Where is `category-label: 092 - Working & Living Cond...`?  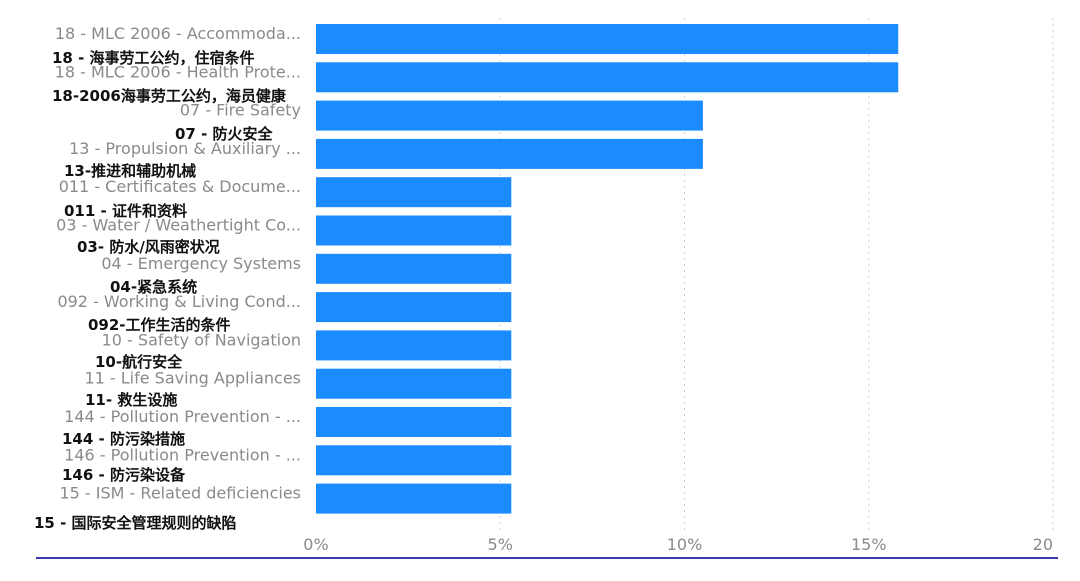 category-label: 092 - Working & Living Cond... is located at coordinates (179, 301).